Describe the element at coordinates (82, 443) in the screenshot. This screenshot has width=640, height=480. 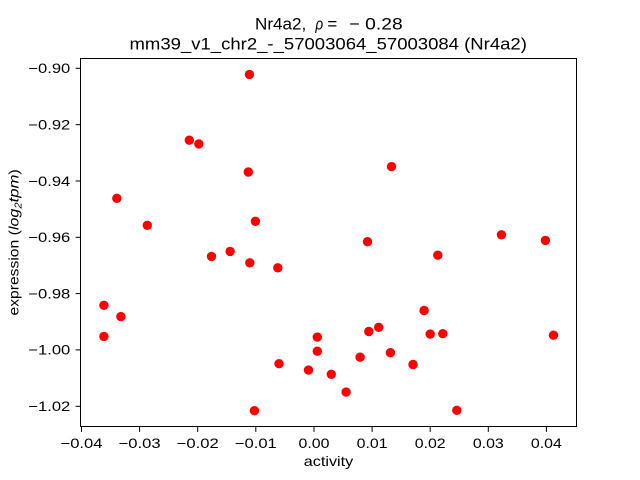
I see `svg-text: −0.04` at that location.